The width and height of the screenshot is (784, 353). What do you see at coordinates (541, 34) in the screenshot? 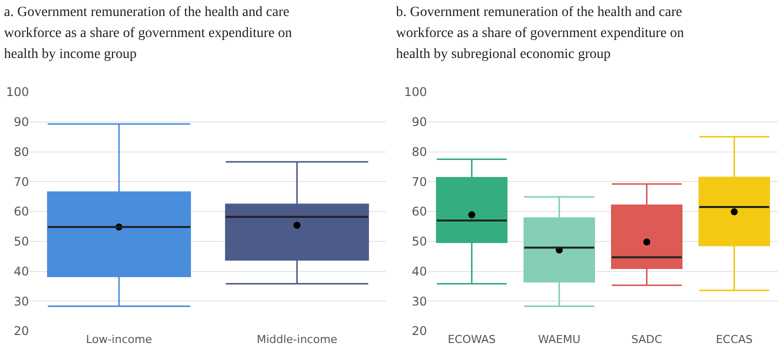
I see `chart-title: b. Government remuneration of the health and care workforce as a share of government expenditure on health by subregional economic group` at bounding box center [541, 34].